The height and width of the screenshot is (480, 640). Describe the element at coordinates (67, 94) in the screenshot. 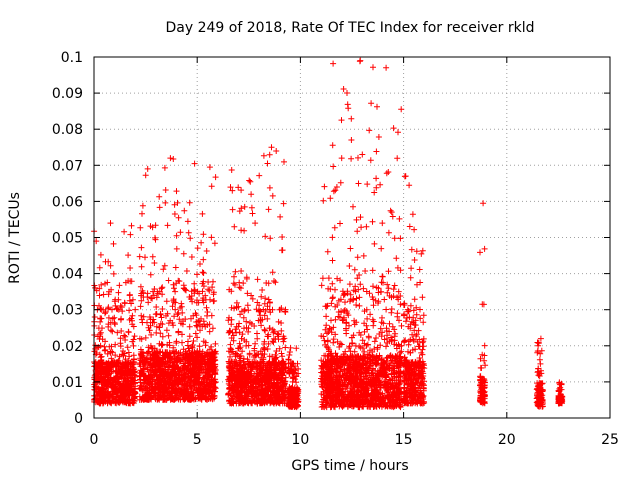

I see `y-tick-label: 0.09` at that location.